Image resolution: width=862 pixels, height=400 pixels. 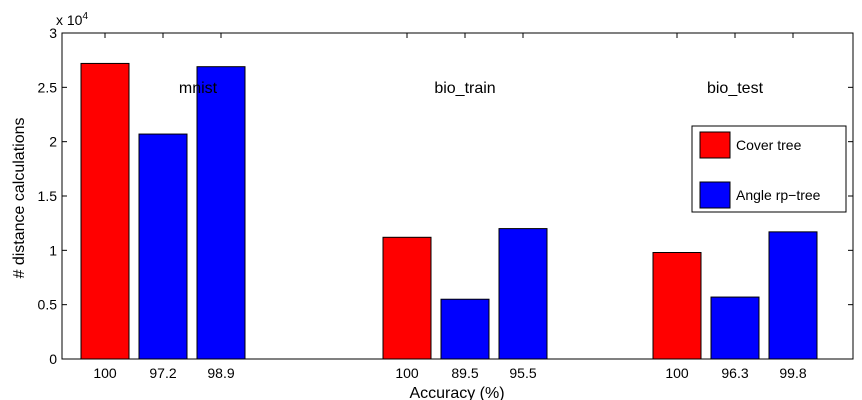 What do you see at coordinates (48, 305) in the screenshot?
I see `y-tick-label: 0.5` at bounding box center [48, 305].